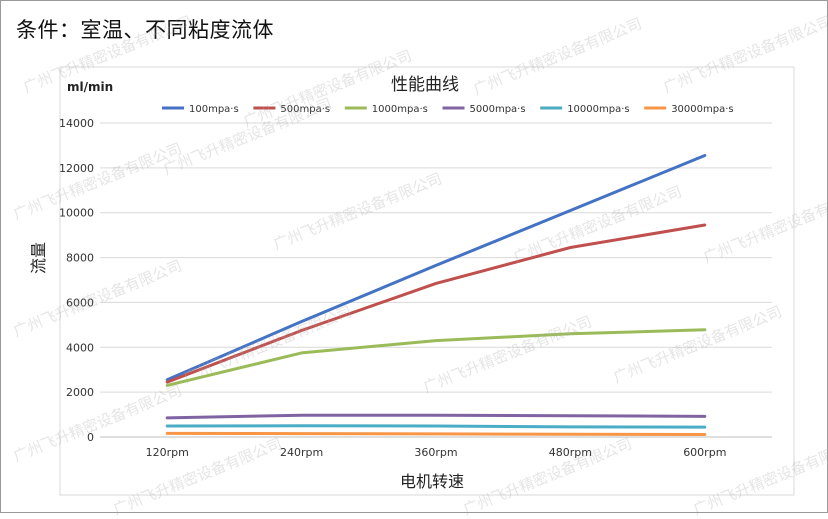  I want to click on y-tick-label: 12000, so click(76, 168).